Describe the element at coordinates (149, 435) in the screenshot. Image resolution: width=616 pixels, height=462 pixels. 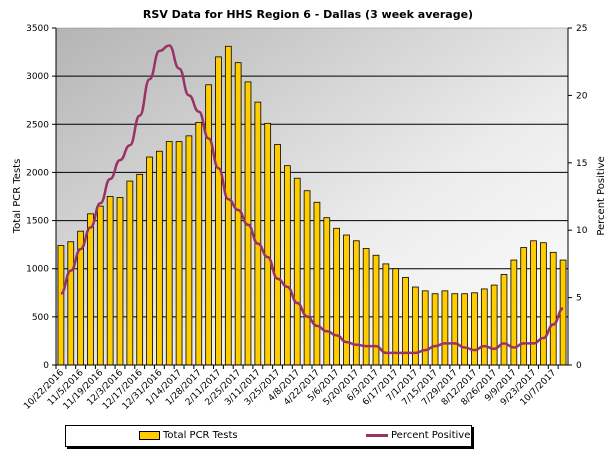
I see `bar-swatch-icon` at that location.